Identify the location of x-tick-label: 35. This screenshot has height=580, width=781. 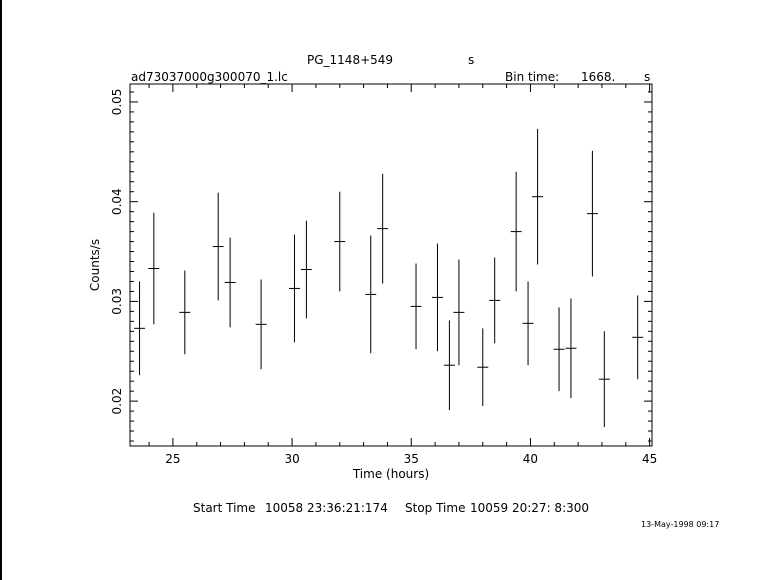
(411, 459).